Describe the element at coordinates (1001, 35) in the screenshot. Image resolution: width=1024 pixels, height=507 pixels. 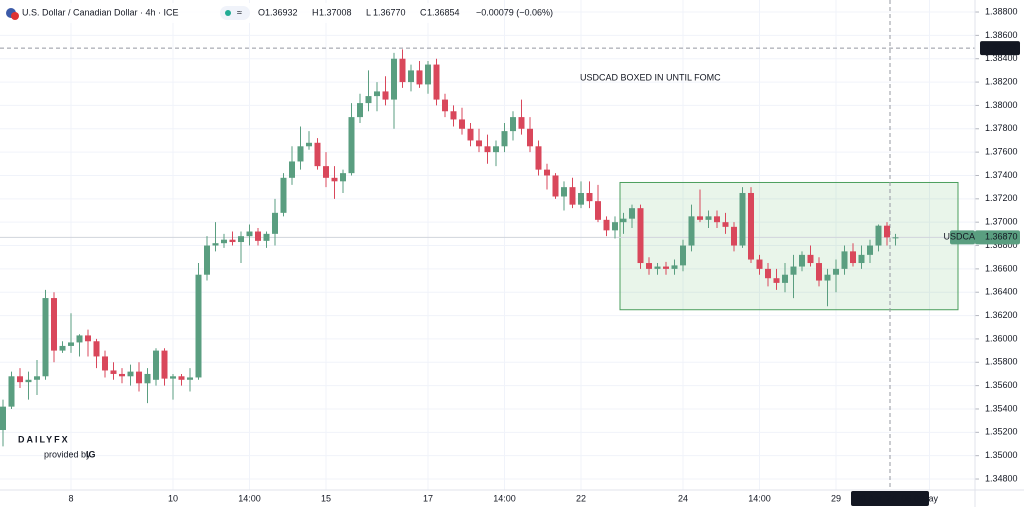
I see `y-tick-label: 1.38600` at that location.